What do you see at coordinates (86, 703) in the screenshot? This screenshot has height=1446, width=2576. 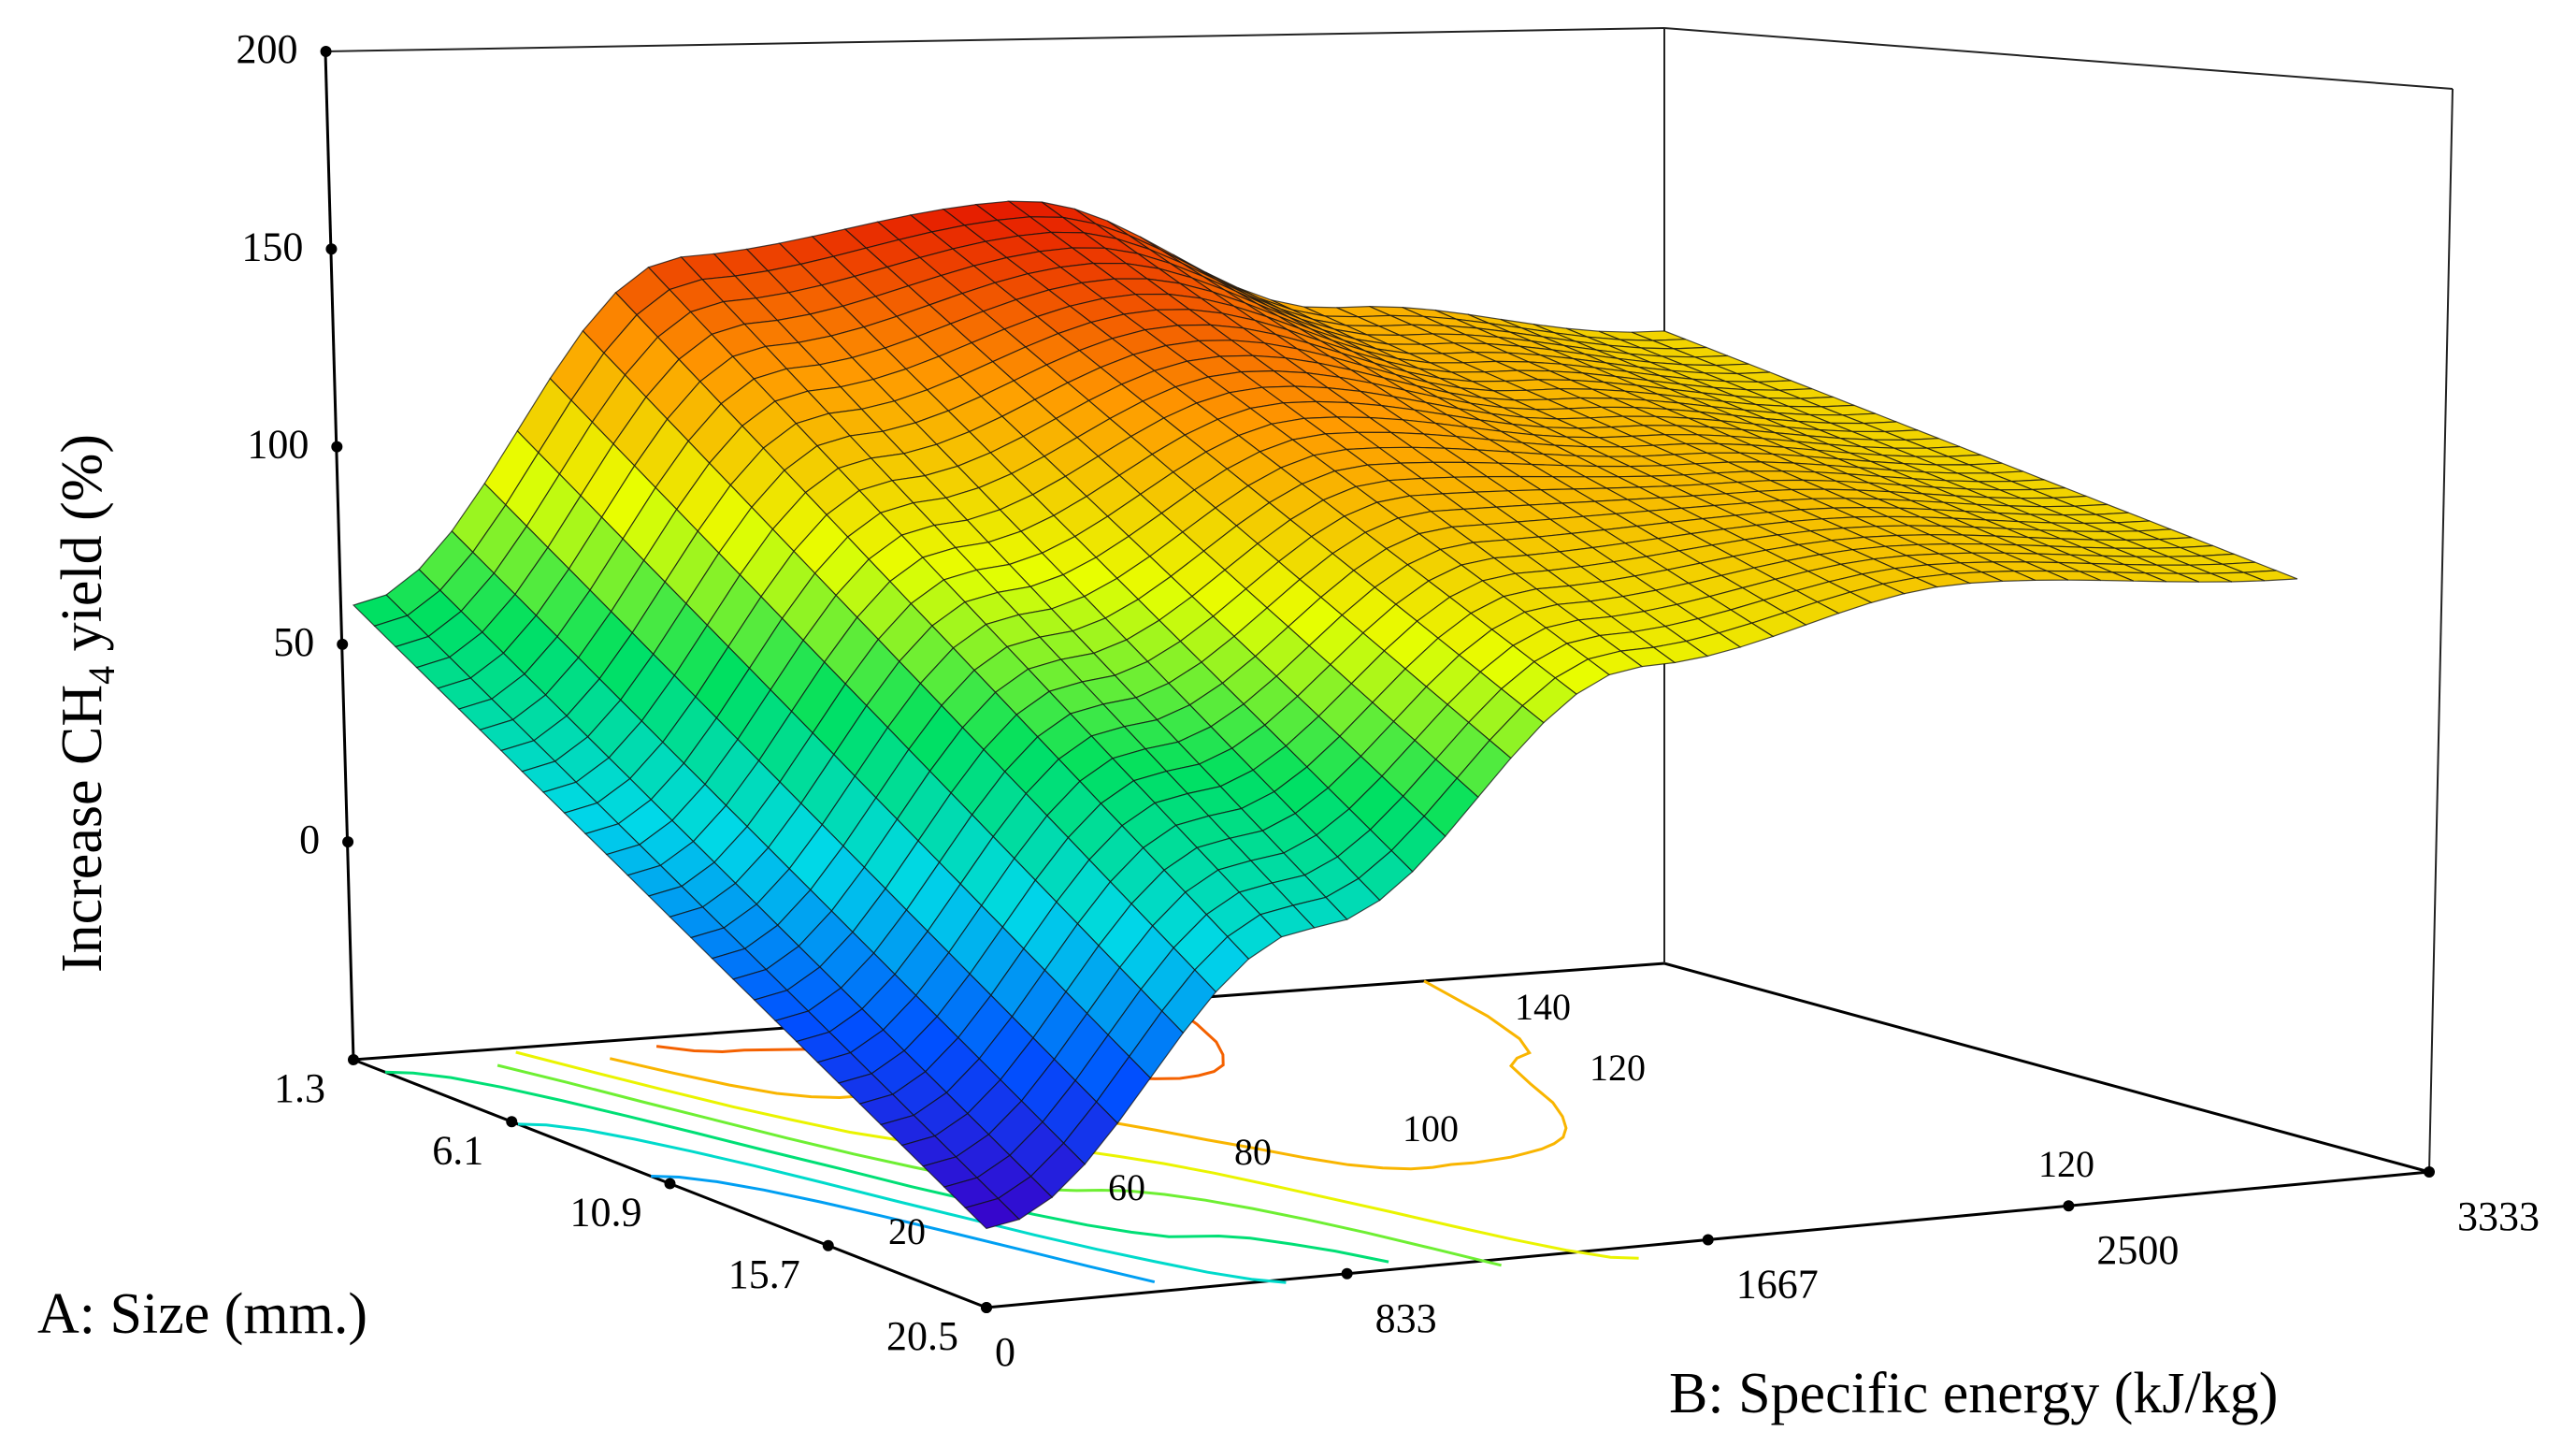 I see `z-axis-label: Increase CH4 yield (%)` at bounding box center [86, 703].